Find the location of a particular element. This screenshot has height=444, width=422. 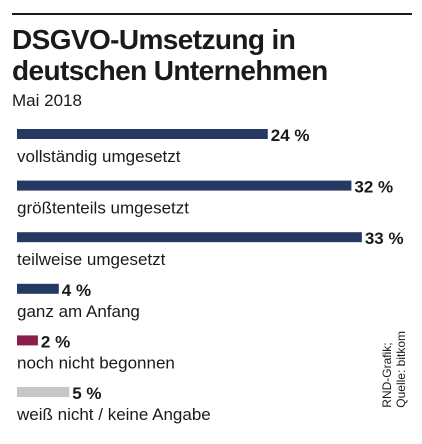

category-label-weiss-nicht-keine-angabe: weiß nicht / keine Angabe is located at coordinates (113, 414).